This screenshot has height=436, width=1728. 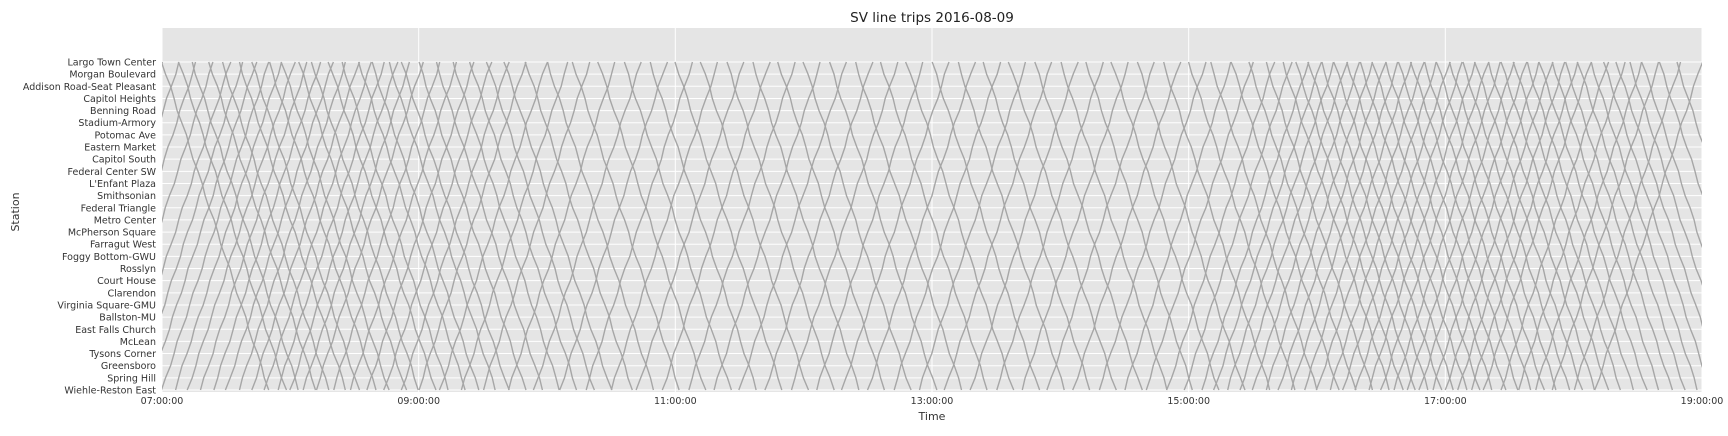 I want to click on y-tick-label: McLean, so click(x=138, y=342).